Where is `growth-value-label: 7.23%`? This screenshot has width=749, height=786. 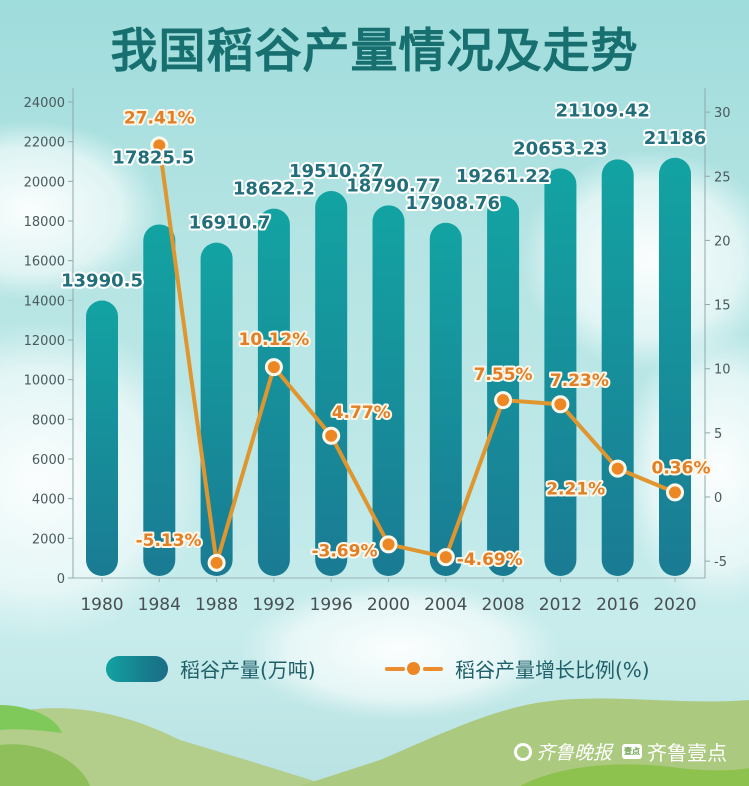 growth-value-label: 7.23% is located at coordinates (579, 381).